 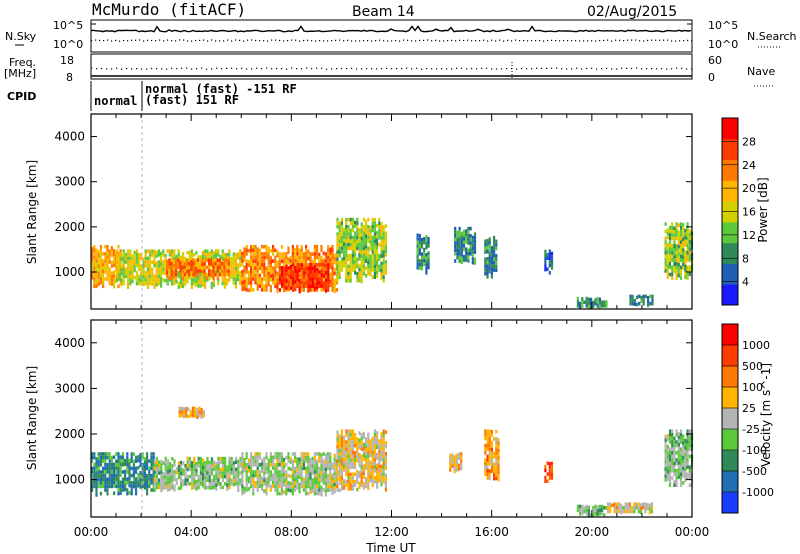 What do you see at coordinates (22, 62) in the screenshot?
I see `freq-label-line1: Freq.` at bounding box center [22, 62].